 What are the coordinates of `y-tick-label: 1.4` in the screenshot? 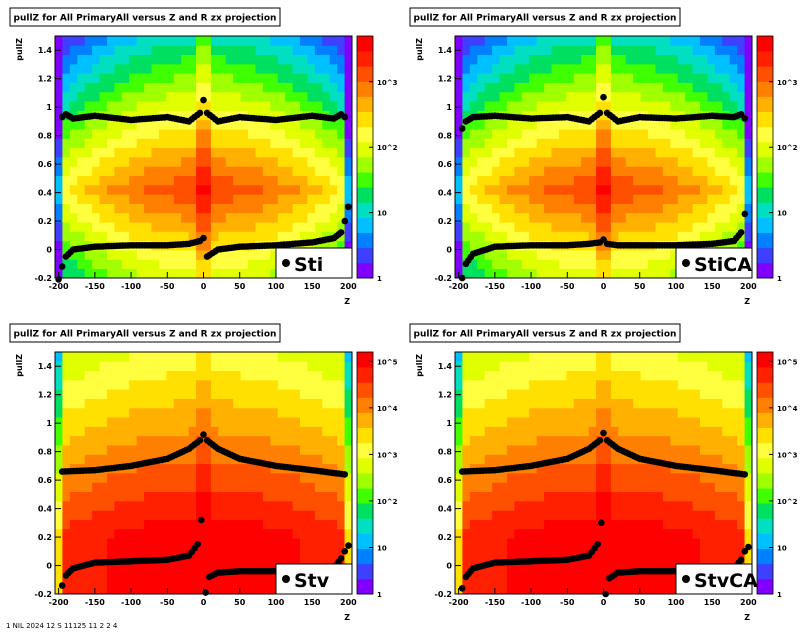 It's located at (445, 366).